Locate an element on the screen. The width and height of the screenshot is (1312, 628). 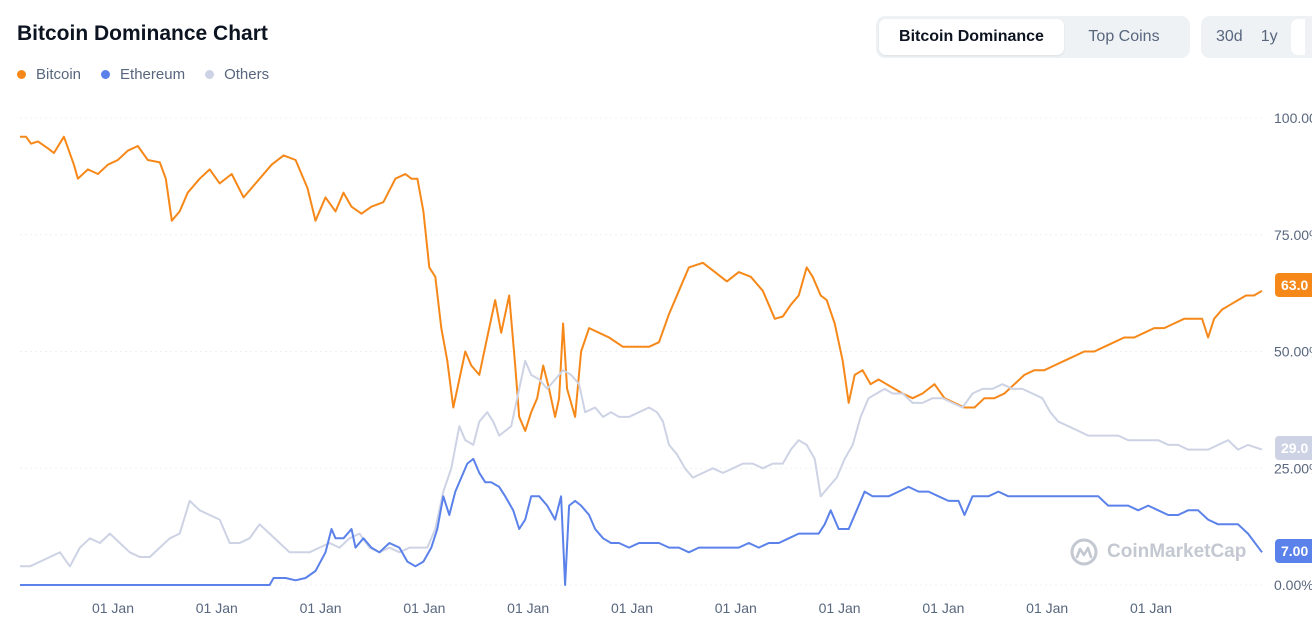
ethereum-value-badge: 7.00 is located at coordinates (1293, 551).